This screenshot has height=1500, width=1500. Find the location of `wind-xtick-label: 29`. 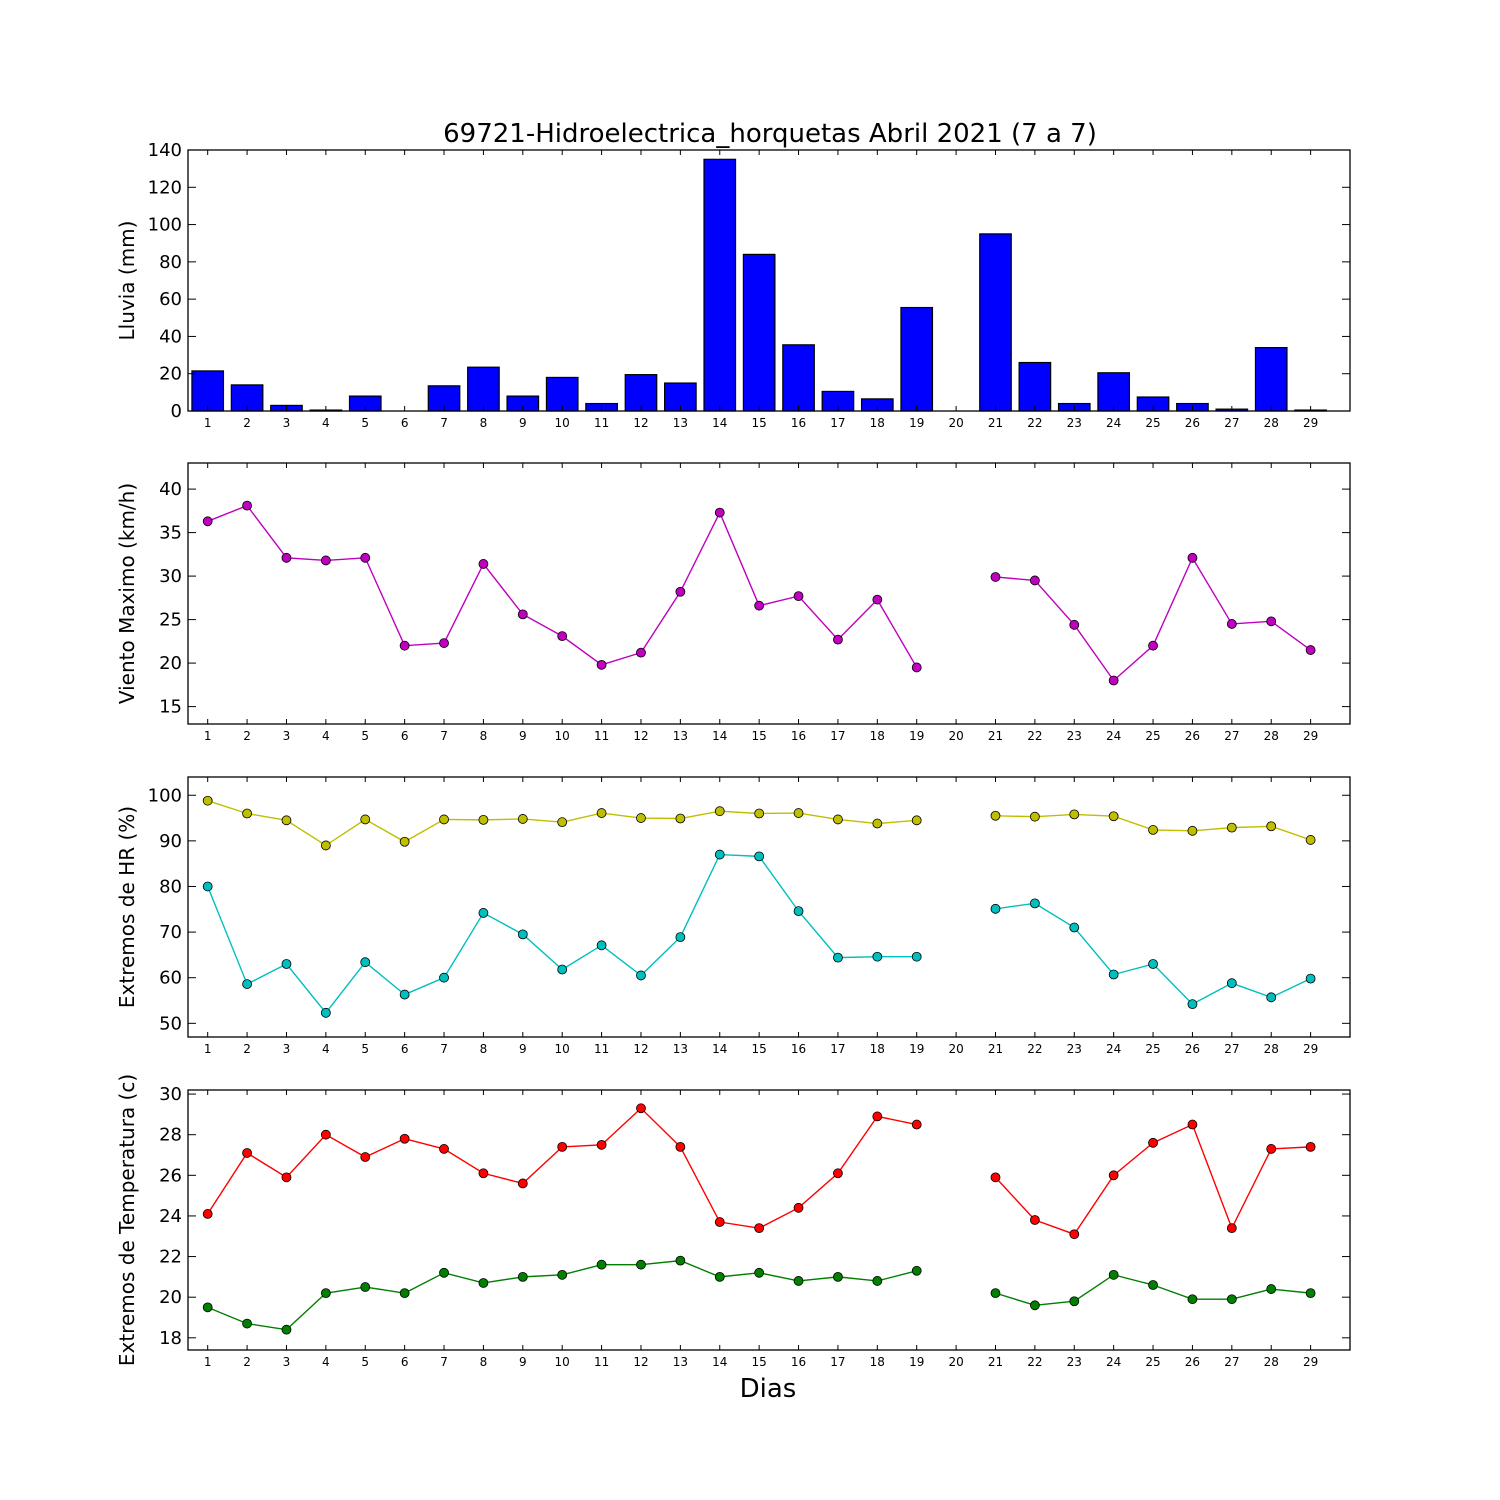

wind-xtick-label: 29 is located at coordinates (1310, 736).